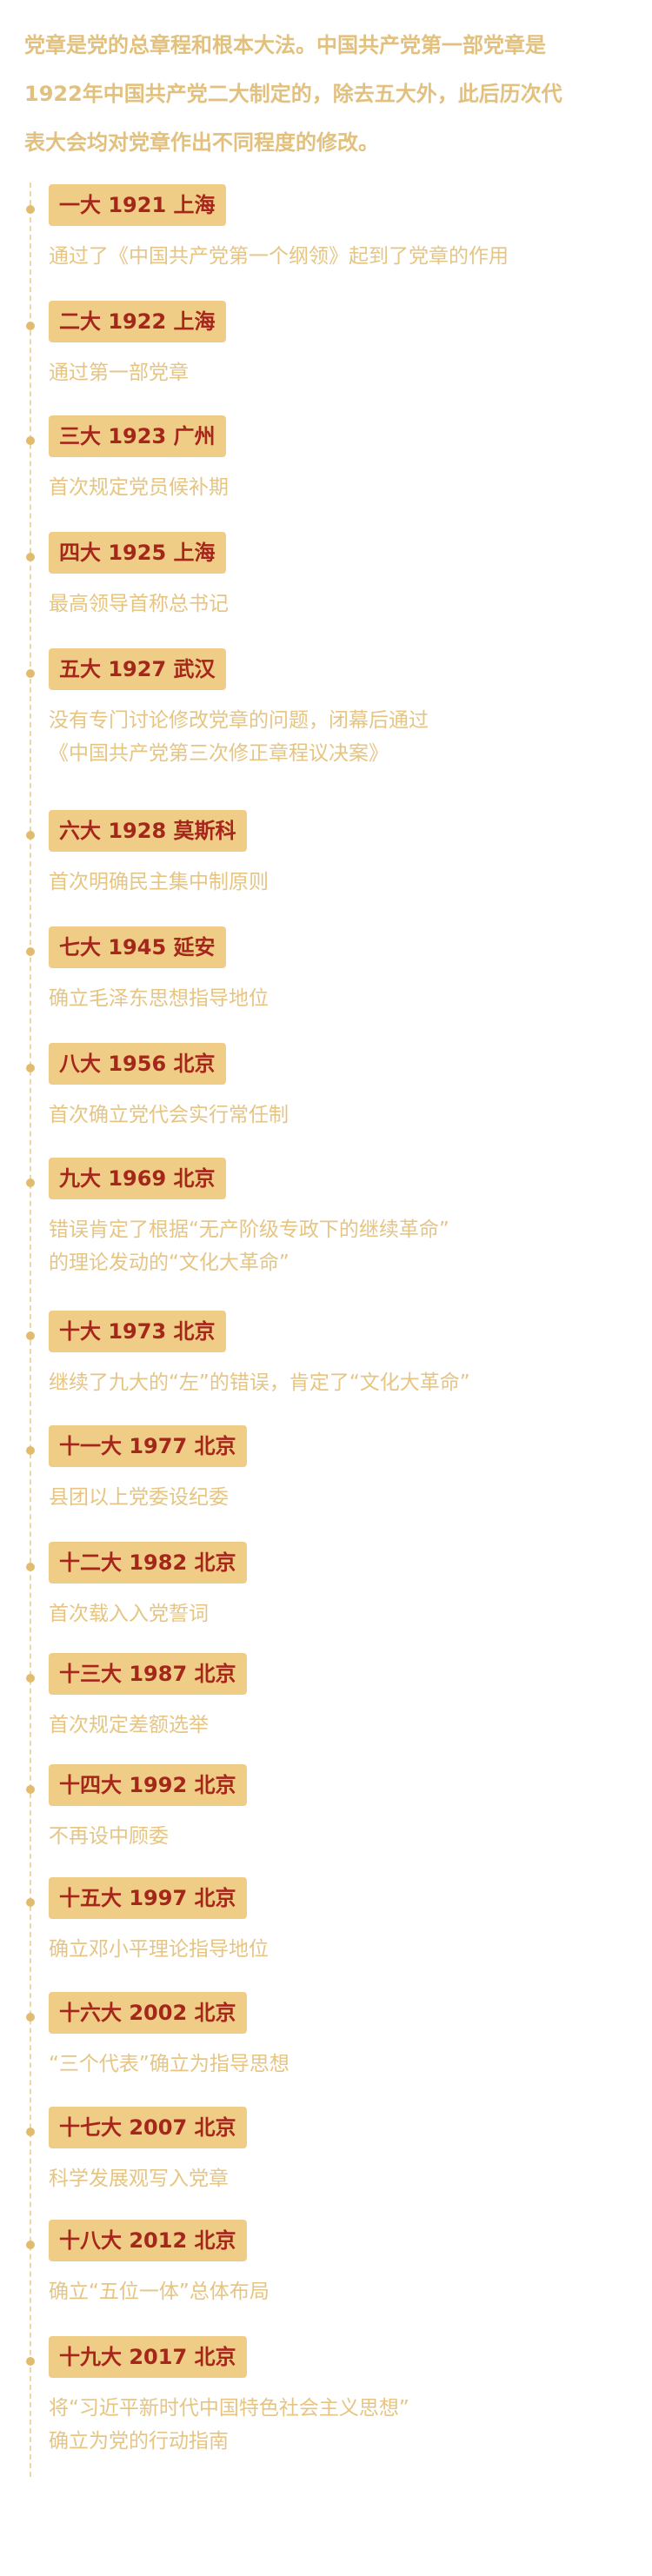  I want to click on description-line: 确立为党的行动指南, so click(139, 2441).